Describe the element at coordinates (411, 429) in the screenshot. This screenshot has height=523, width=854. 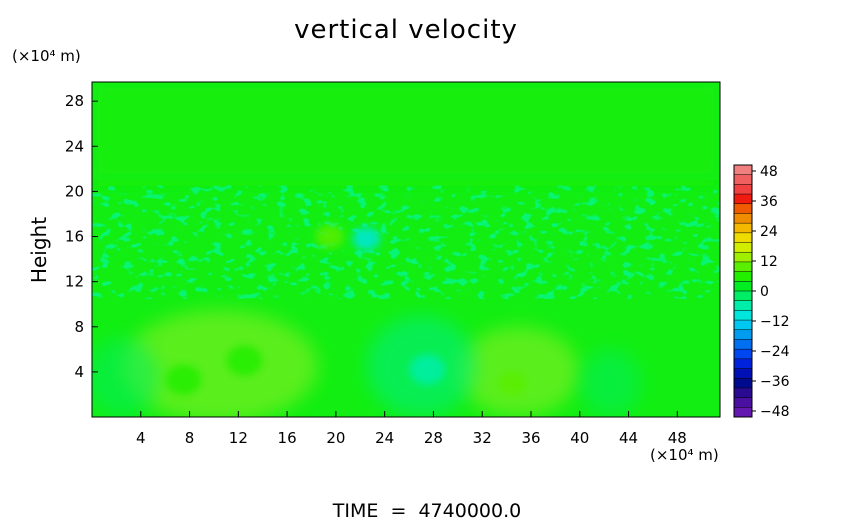
I see `x-axis-ticks: 4 8 12 16 20 24 28 32 36 40 44 48` at that location.